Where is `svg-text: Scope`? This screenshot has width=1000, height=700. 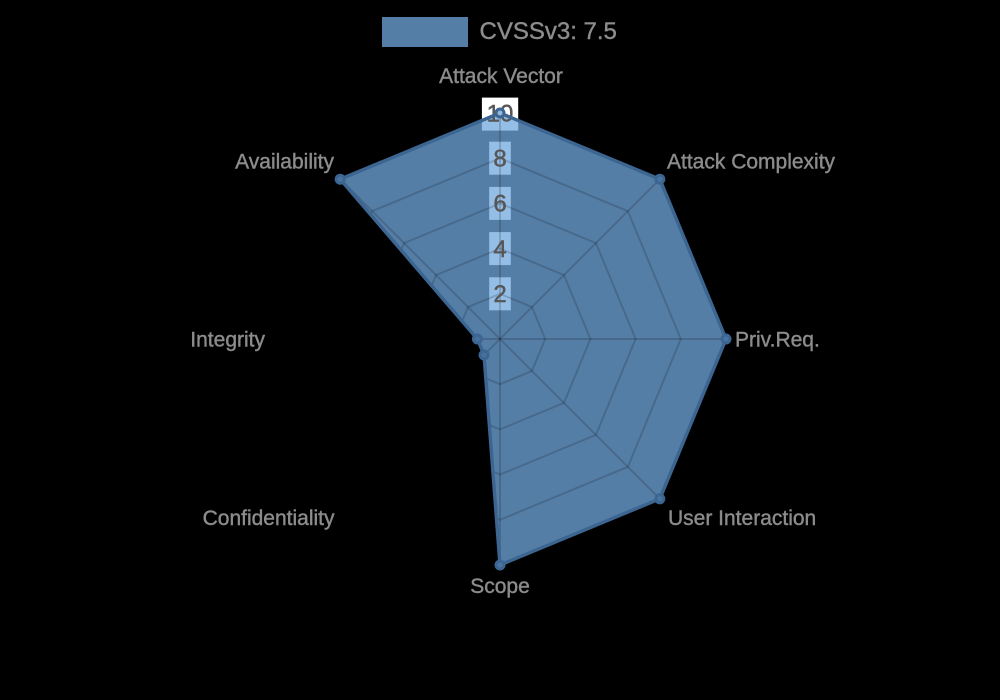 svg-text: Scope is located at coordinates (500, 586).